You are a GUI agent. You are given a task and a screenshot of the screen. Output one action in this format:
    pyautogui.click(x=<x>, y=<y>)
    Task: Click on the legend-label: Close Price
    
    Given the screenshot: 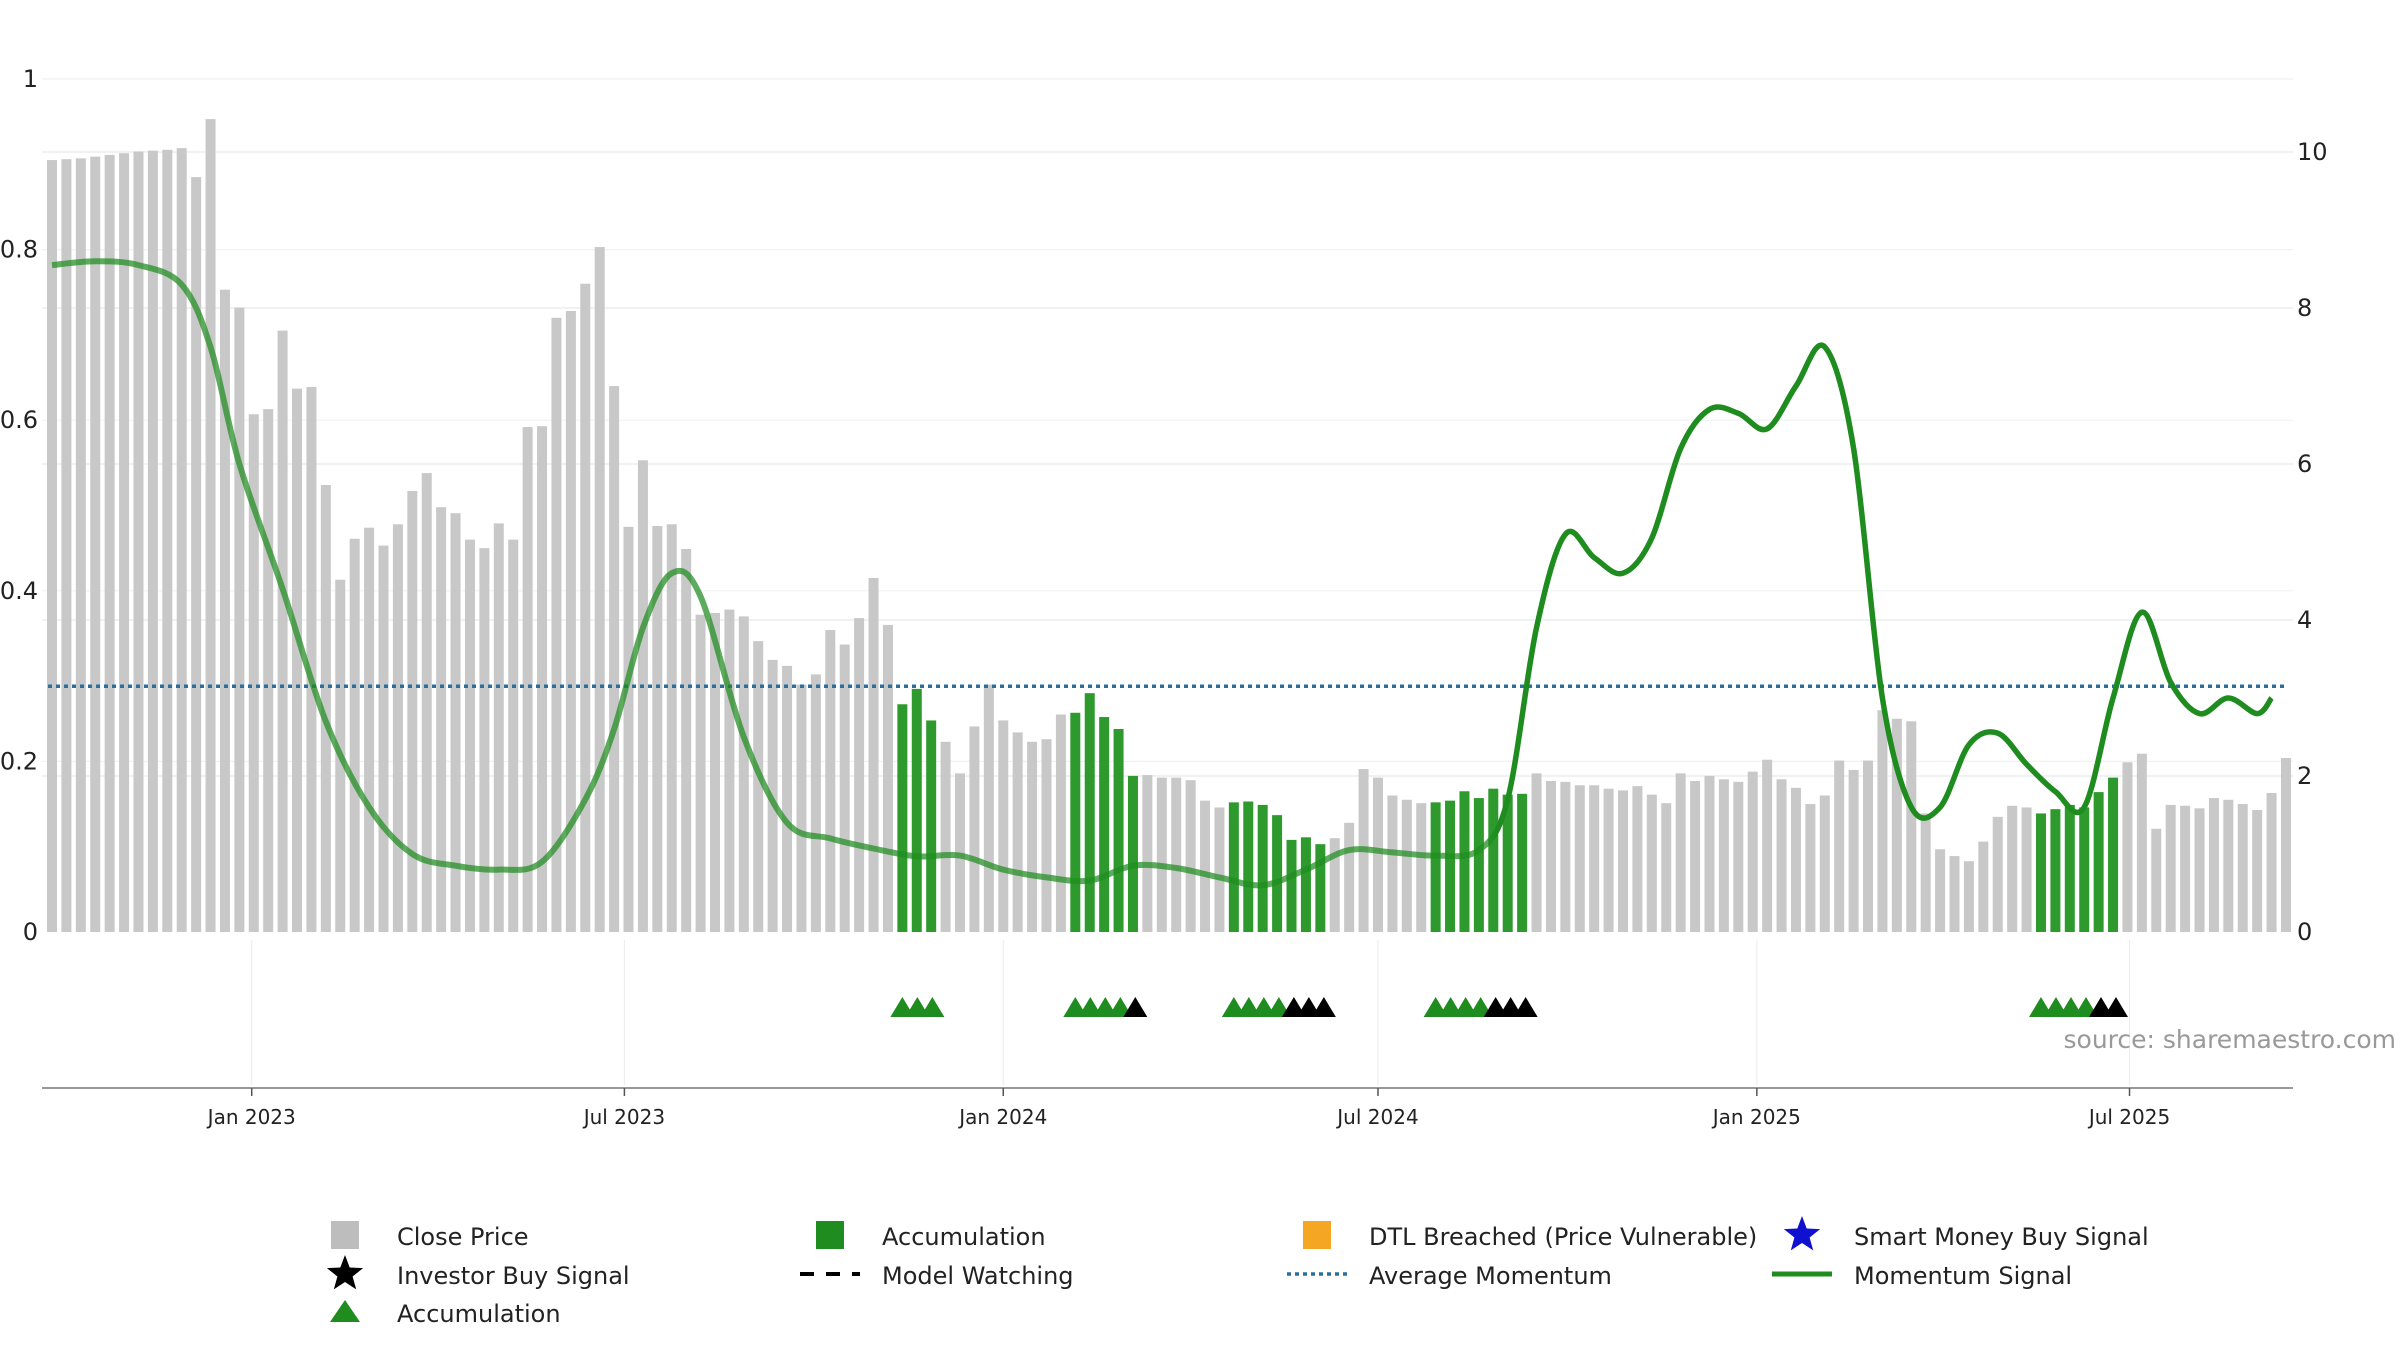 What is the action you would take?
    pyautogui.click(x=463, y=1237)
    